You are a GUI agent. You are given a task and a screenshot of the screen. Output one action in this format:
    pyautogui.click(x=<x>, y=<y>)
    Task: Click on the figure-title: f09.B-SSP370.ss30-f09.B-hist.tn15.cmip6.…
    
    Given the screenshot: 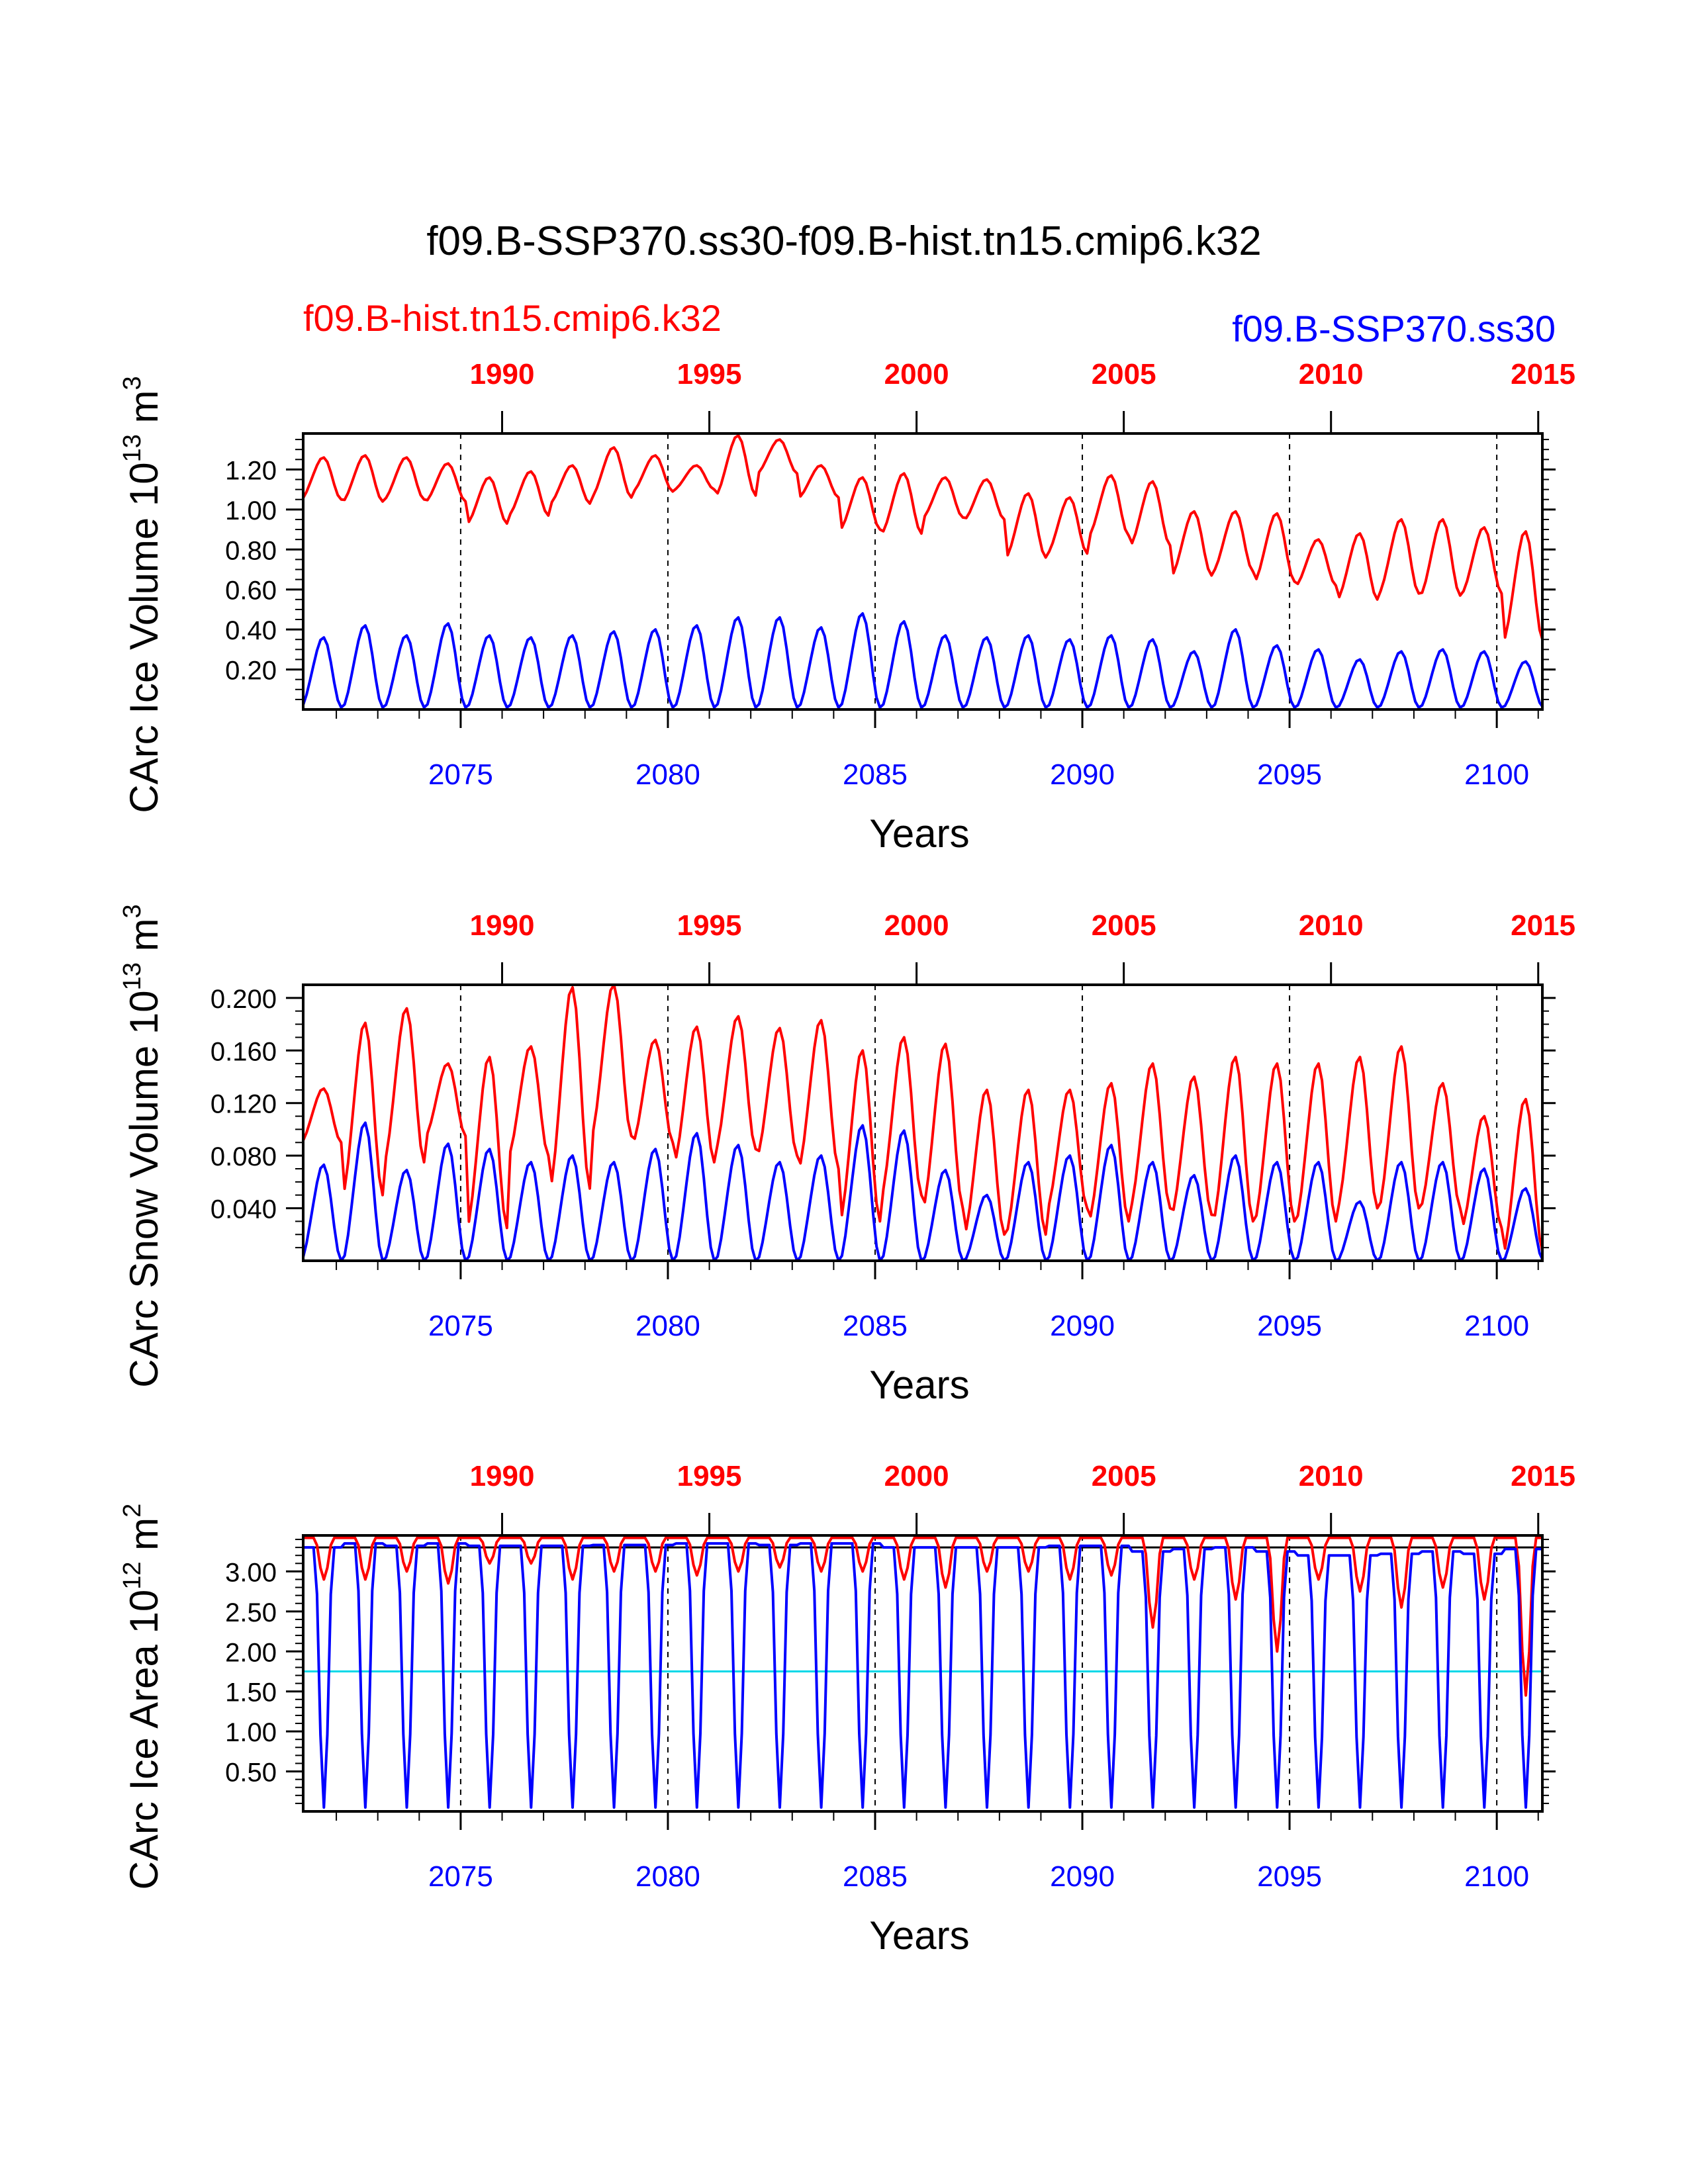 What is the action you would take?
    pyautogui.click(x=843, y=241)
    